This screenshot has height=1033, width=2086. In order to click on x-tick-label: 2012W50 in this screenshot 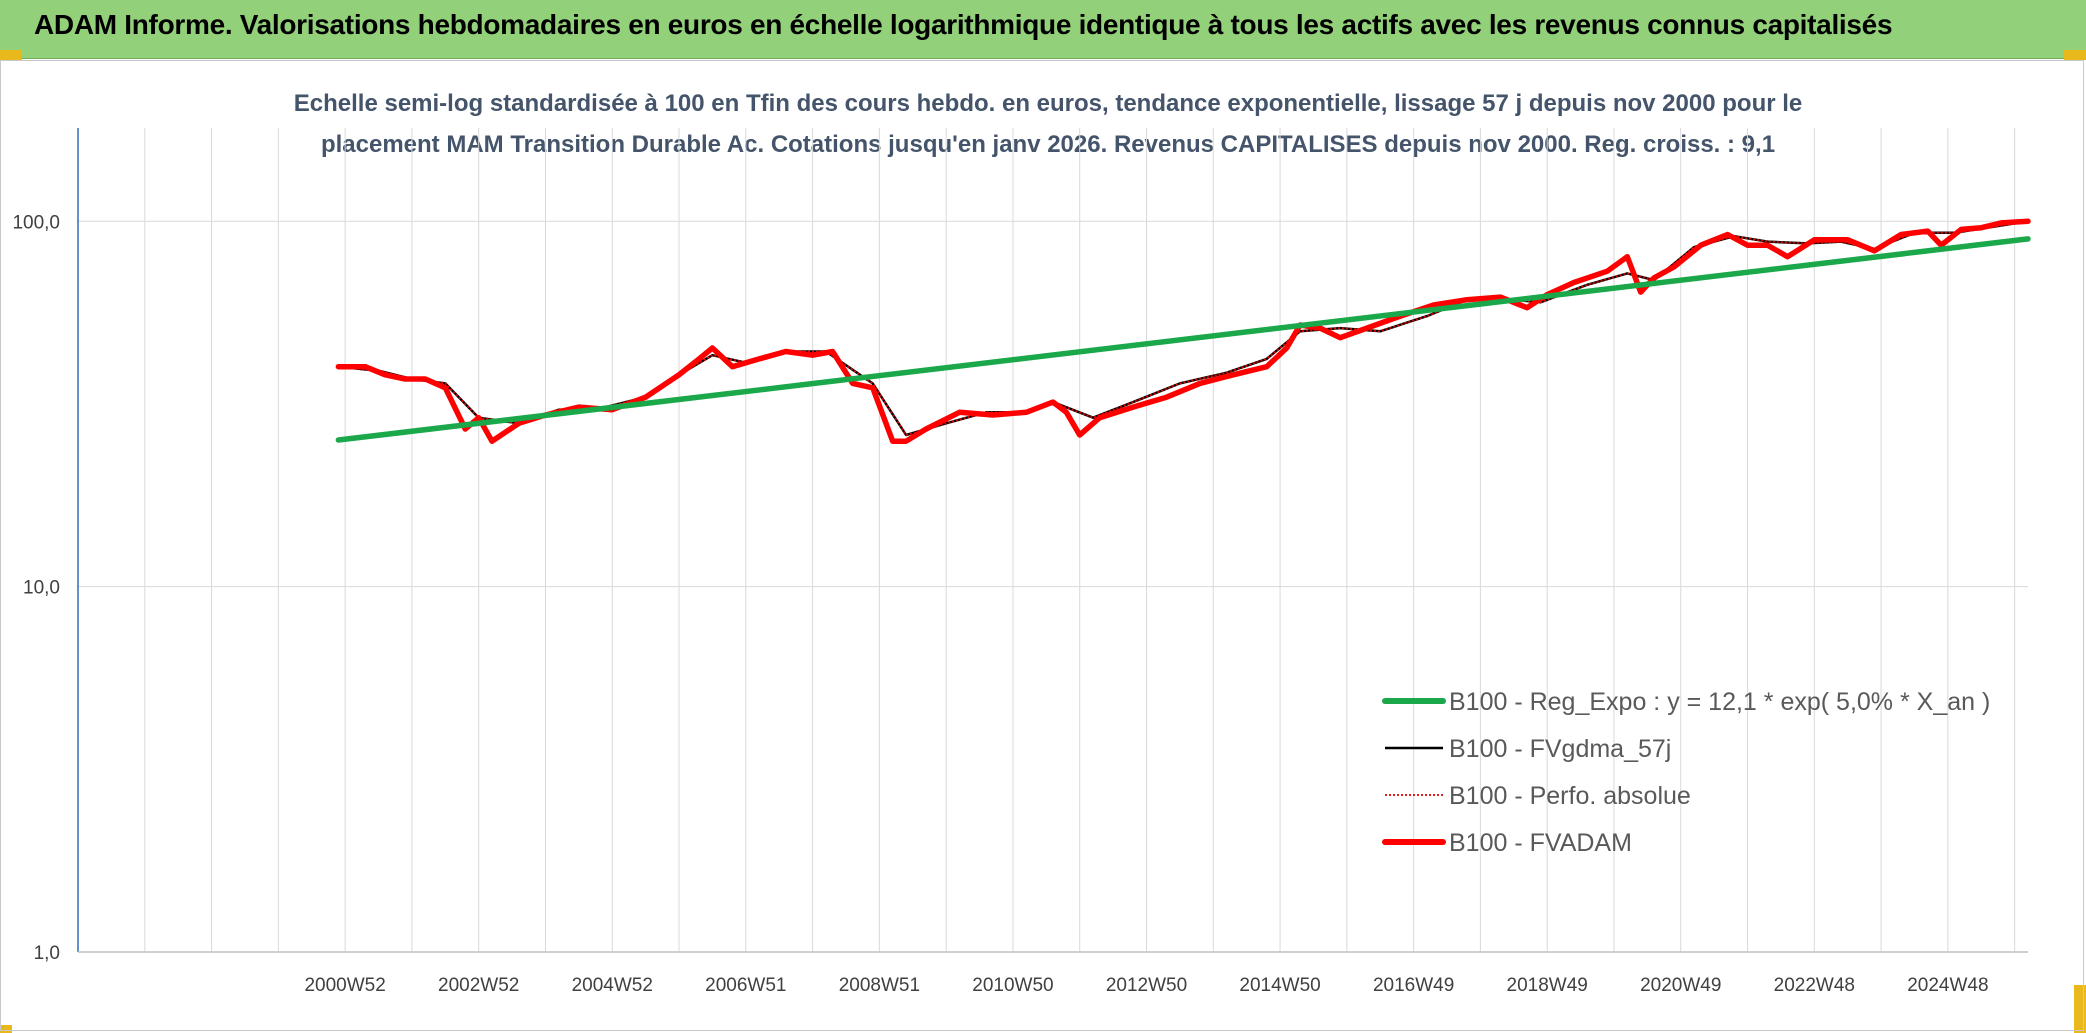, I will do `click(1146, 985)`.